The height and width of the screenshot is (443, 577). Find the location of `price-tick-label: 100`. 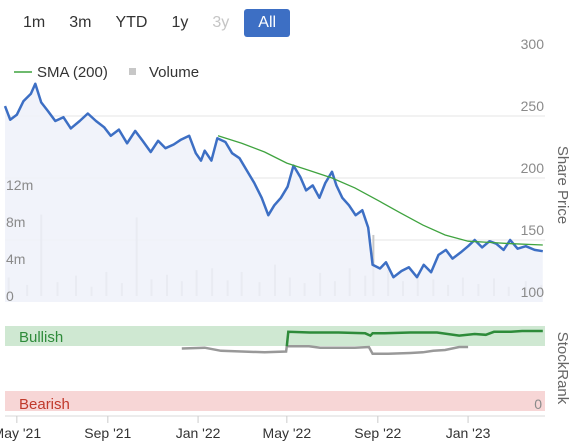

price-tick-label: 100 is located at coordinates (533, 292).